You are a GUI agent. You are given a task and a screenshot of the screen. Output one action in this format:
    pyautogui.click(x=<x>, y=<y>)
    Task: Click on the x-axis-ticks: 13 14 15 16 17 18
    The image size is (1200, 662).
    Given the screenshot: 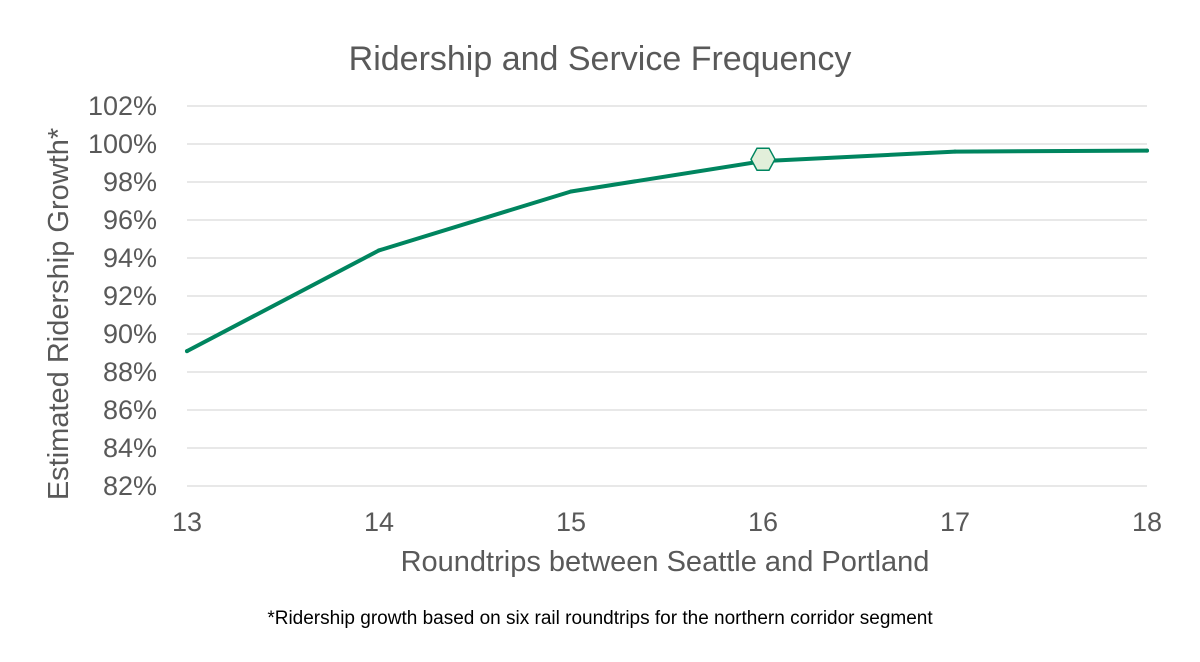 What is the action you would take?
    pyautogui.click(x=667, y=522)
    